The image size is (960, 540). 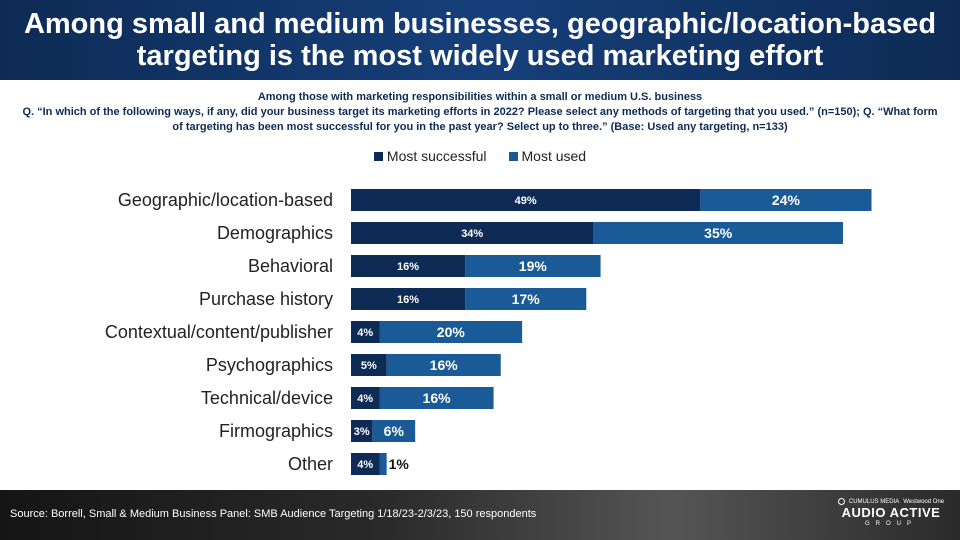 I want to click on data-label-most-used-psychographics: 16%, so click(x=444, y=365).